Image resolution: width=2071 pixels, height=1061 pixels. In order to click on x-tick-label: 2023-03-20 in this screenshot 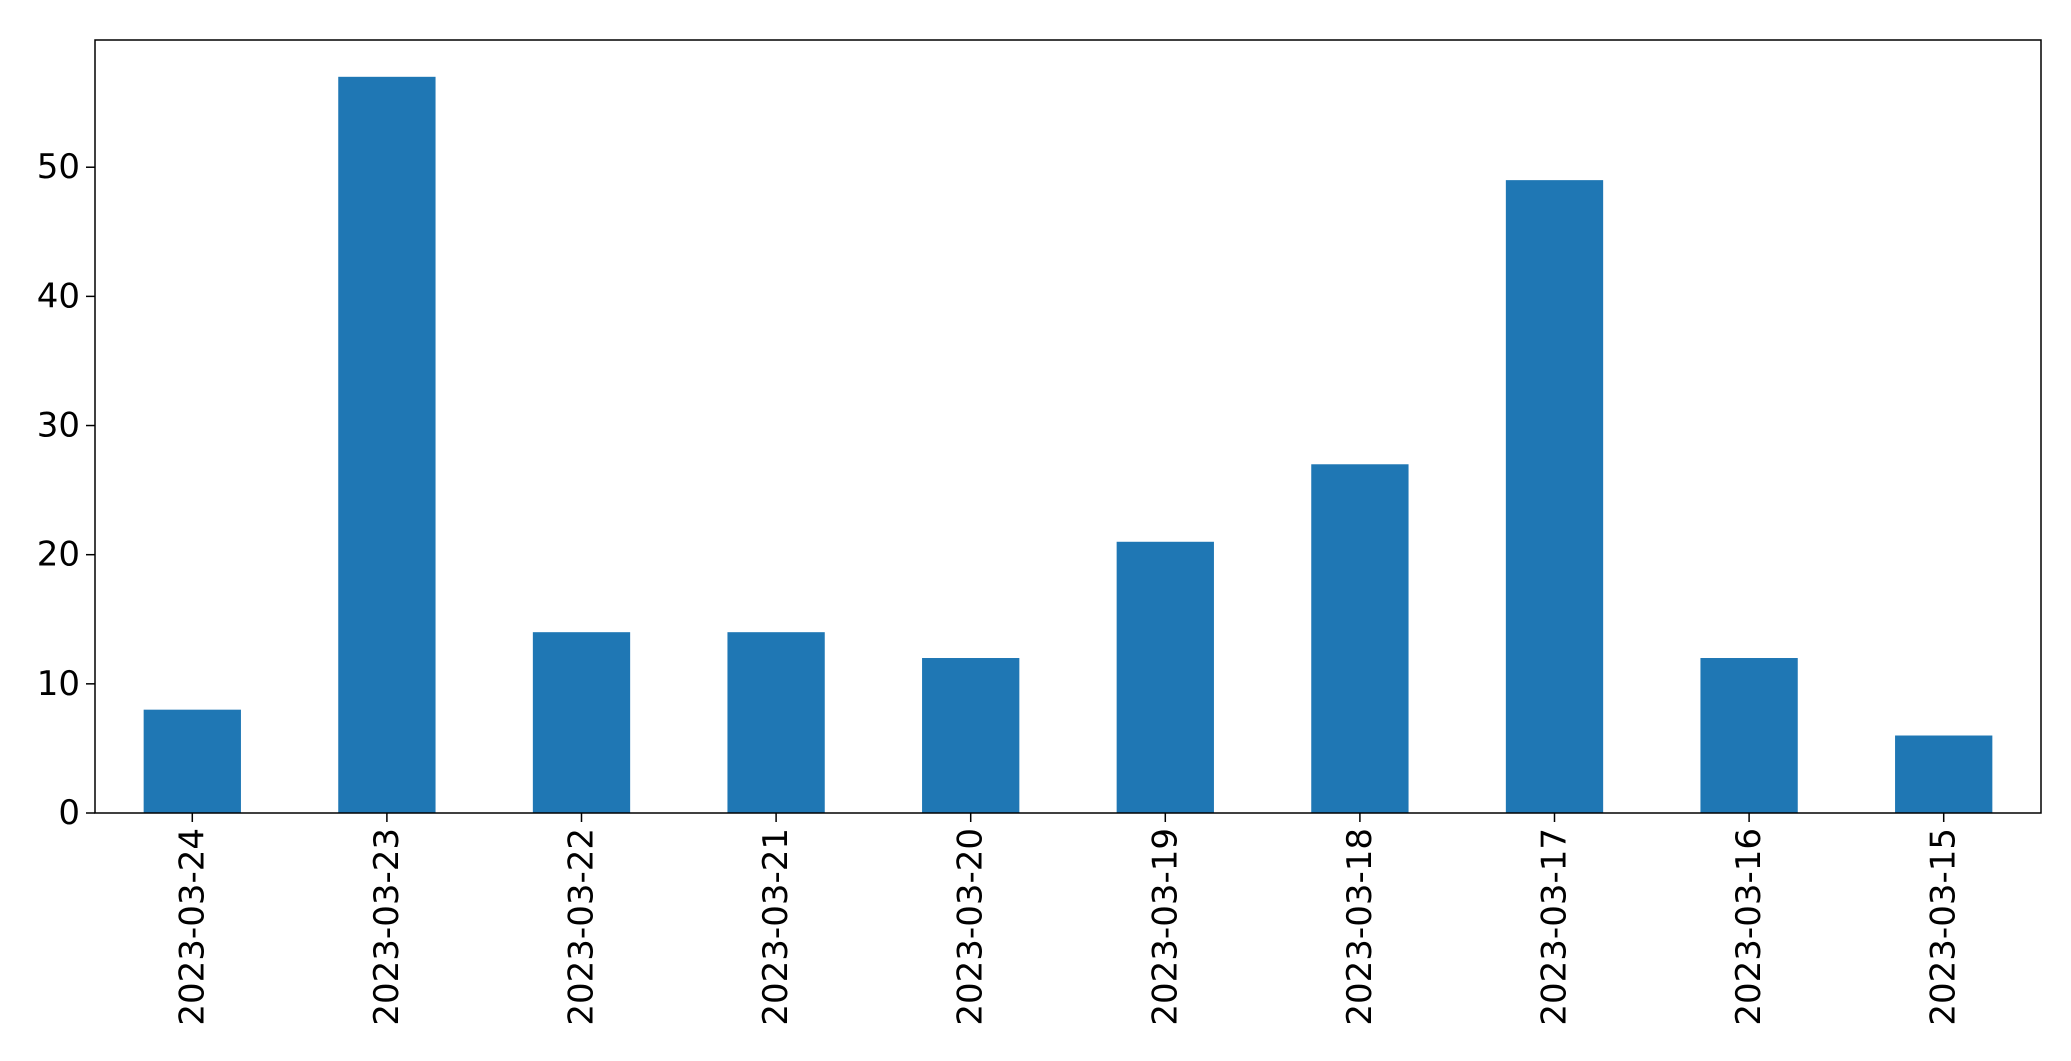, I will do `click(971, 927)`.